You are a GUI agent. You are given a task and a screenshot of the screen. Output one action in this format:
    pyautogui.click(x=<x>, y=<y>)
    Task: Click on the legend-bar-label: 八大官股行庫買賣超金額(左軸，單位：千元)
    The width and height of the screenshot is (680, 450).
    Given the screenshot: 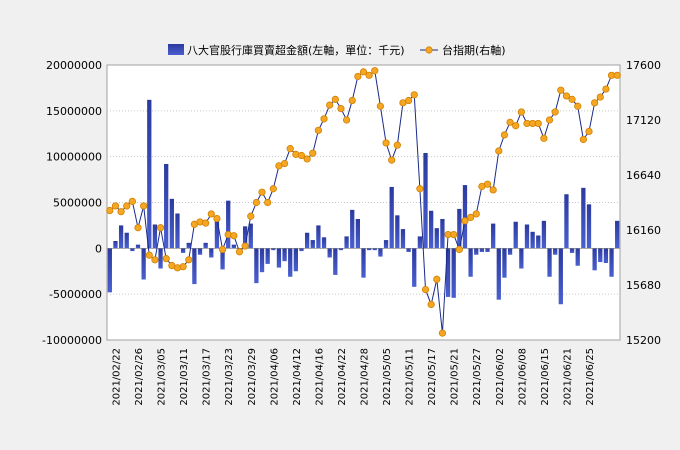 What is the action you would take?
    pyautogui.click(x=296, y=50)
    